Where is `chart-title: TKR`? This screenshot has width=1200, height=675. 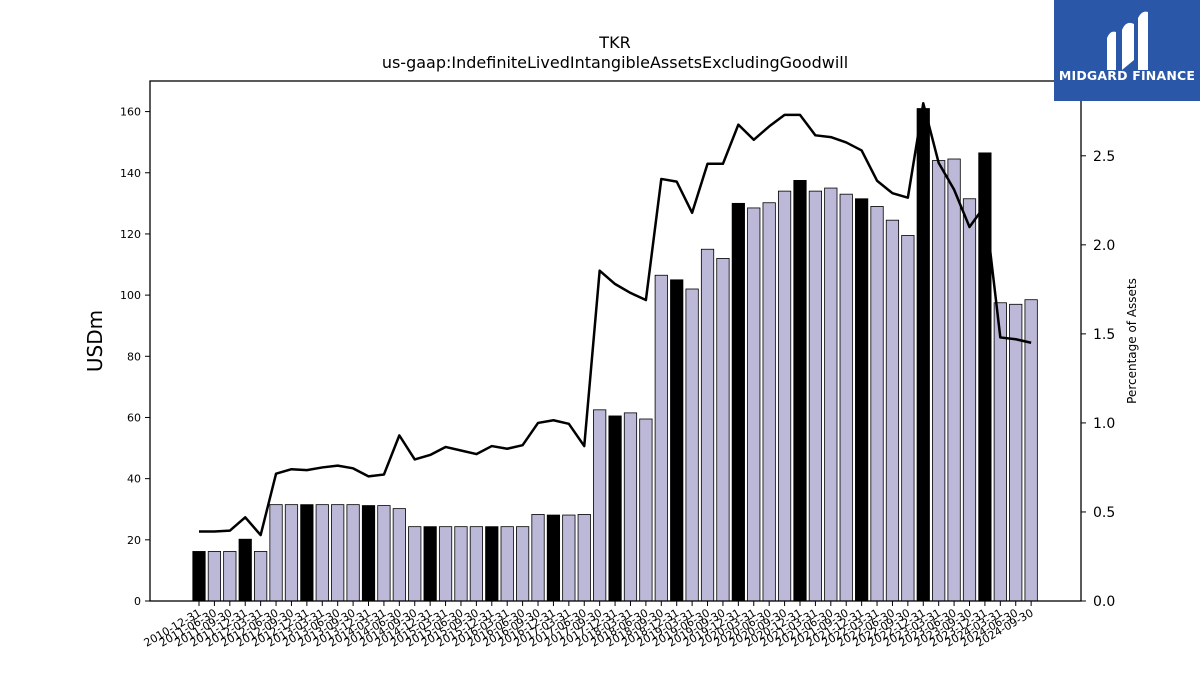
chart-title: TKR is located at coordinates (614, 42).